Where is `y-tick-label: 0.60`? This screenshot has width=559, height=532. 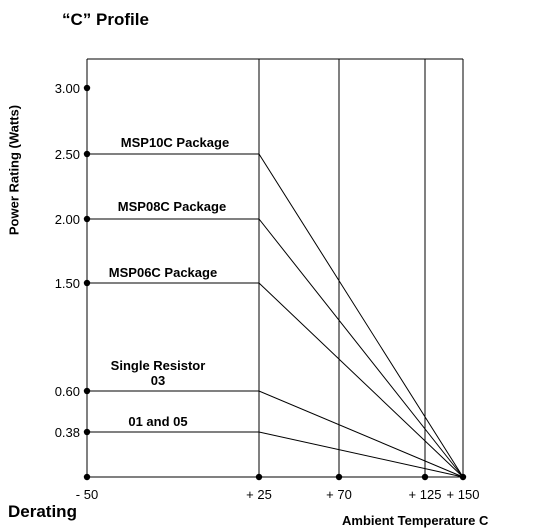
y-tick-label: 0.60 is located at coordinates (67, 391).